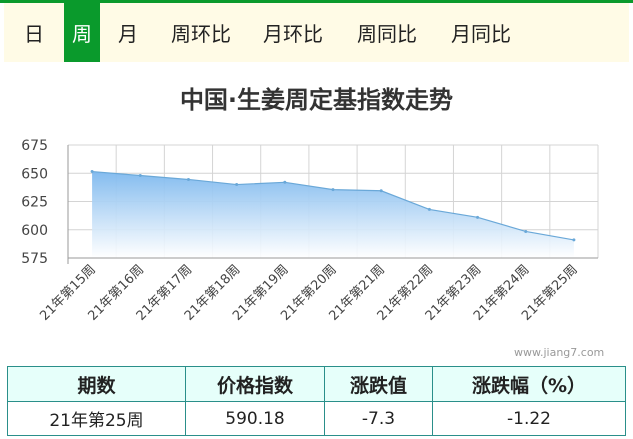 The image size is (633, 439). What do you see at coordinates (34, 34) in the screenshot?
I see `tab-day: 日` at bounding box center [34, 34].